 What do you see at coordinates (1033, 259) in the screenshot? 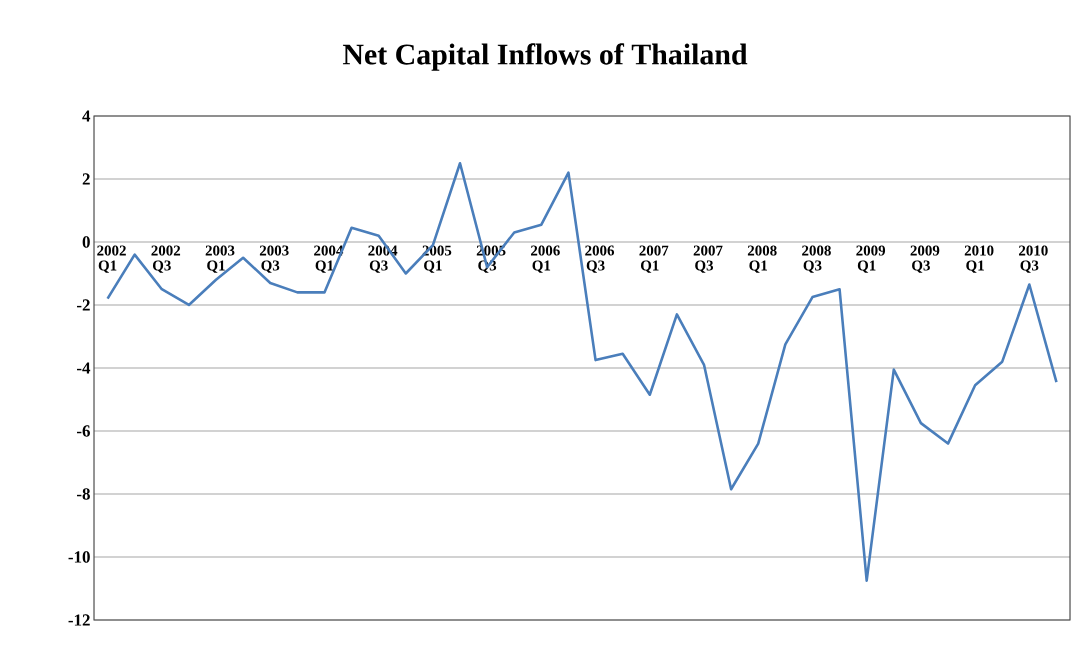
I see `x-tick-label: 2010 Q3` at bounding box center [1033, 259].